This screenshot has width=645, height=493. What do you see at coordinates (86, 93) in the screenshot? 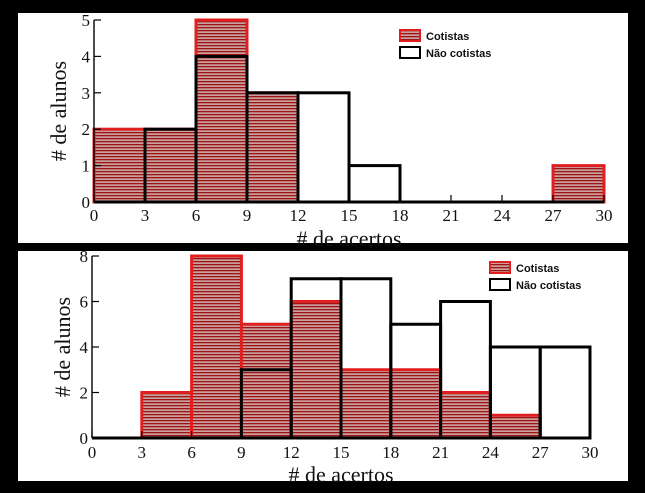
I see `y-tick-label: 3` at bounding box center [86, 93].